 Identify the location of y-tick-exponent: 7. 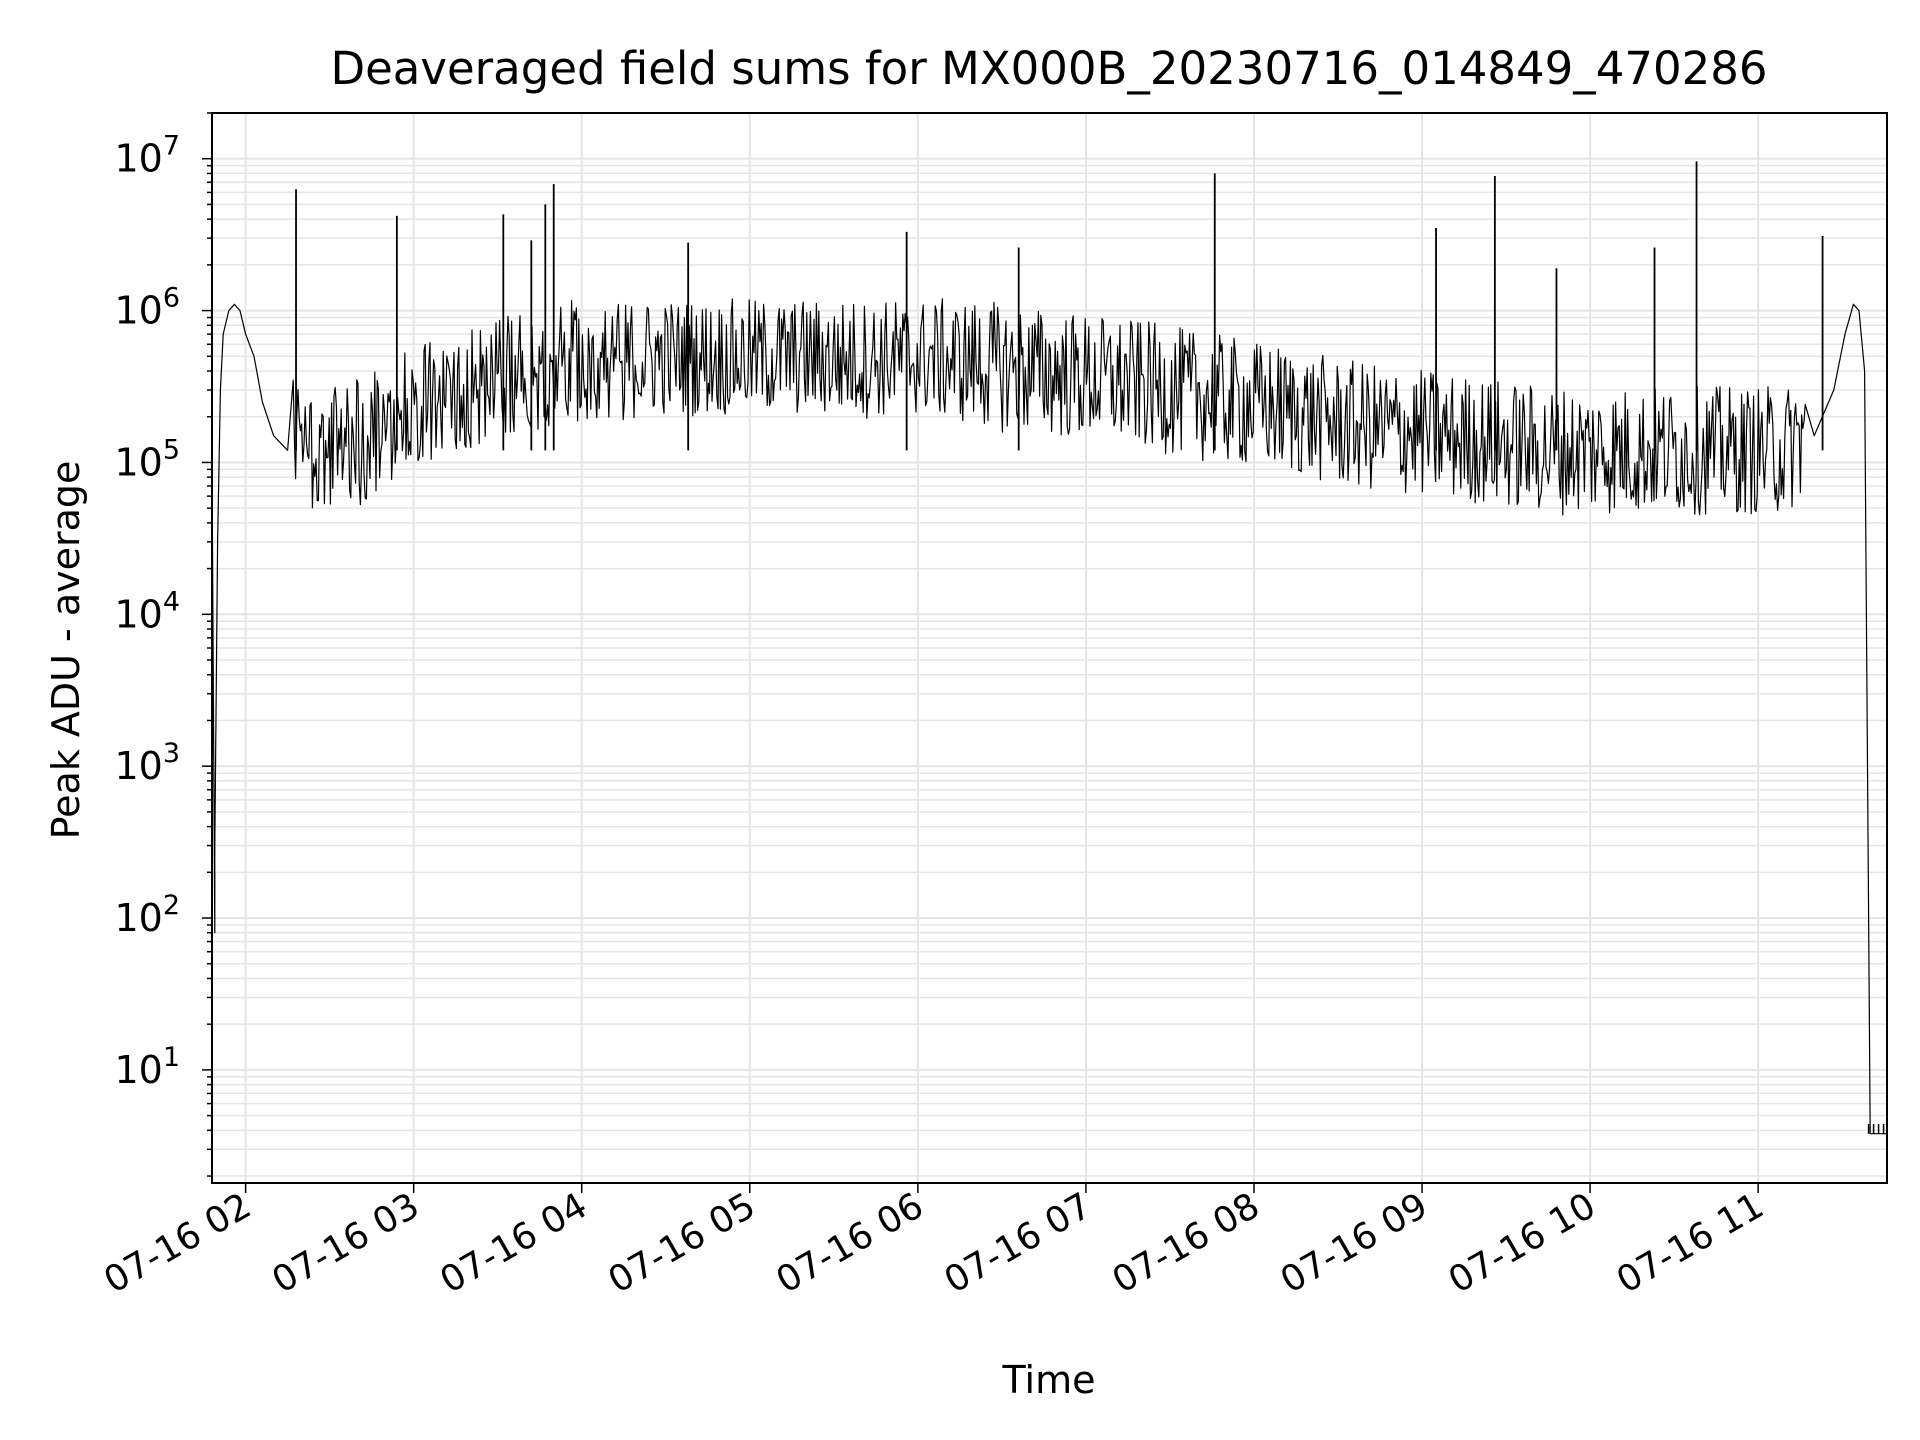
(171, 146).